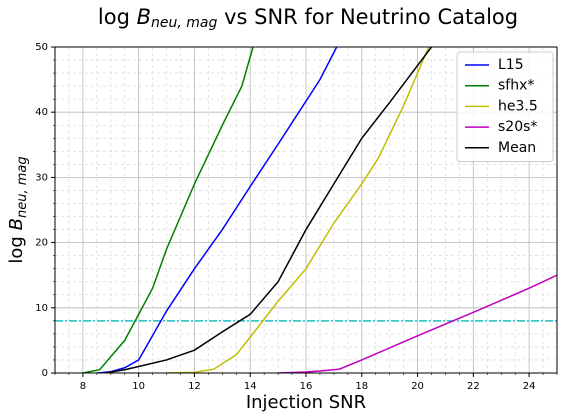 The width and height of the screenshot is (567, 419). I want to click on x-tick-label: 18, so click(361, 386).